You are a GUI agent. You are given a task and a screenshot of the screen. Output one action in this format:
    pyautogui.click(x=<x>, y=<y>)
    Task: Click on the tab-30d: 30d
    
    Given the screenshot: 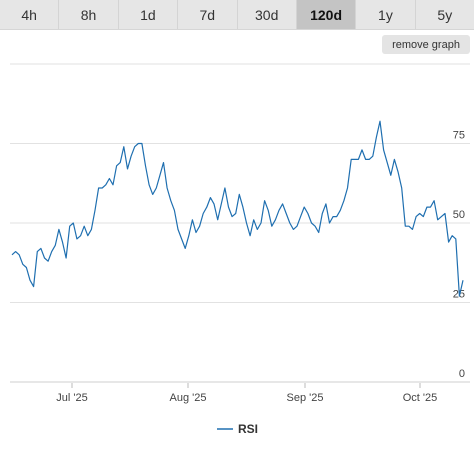 What is the action you would take?
    pyautogui.click(x=267, y=14)
    